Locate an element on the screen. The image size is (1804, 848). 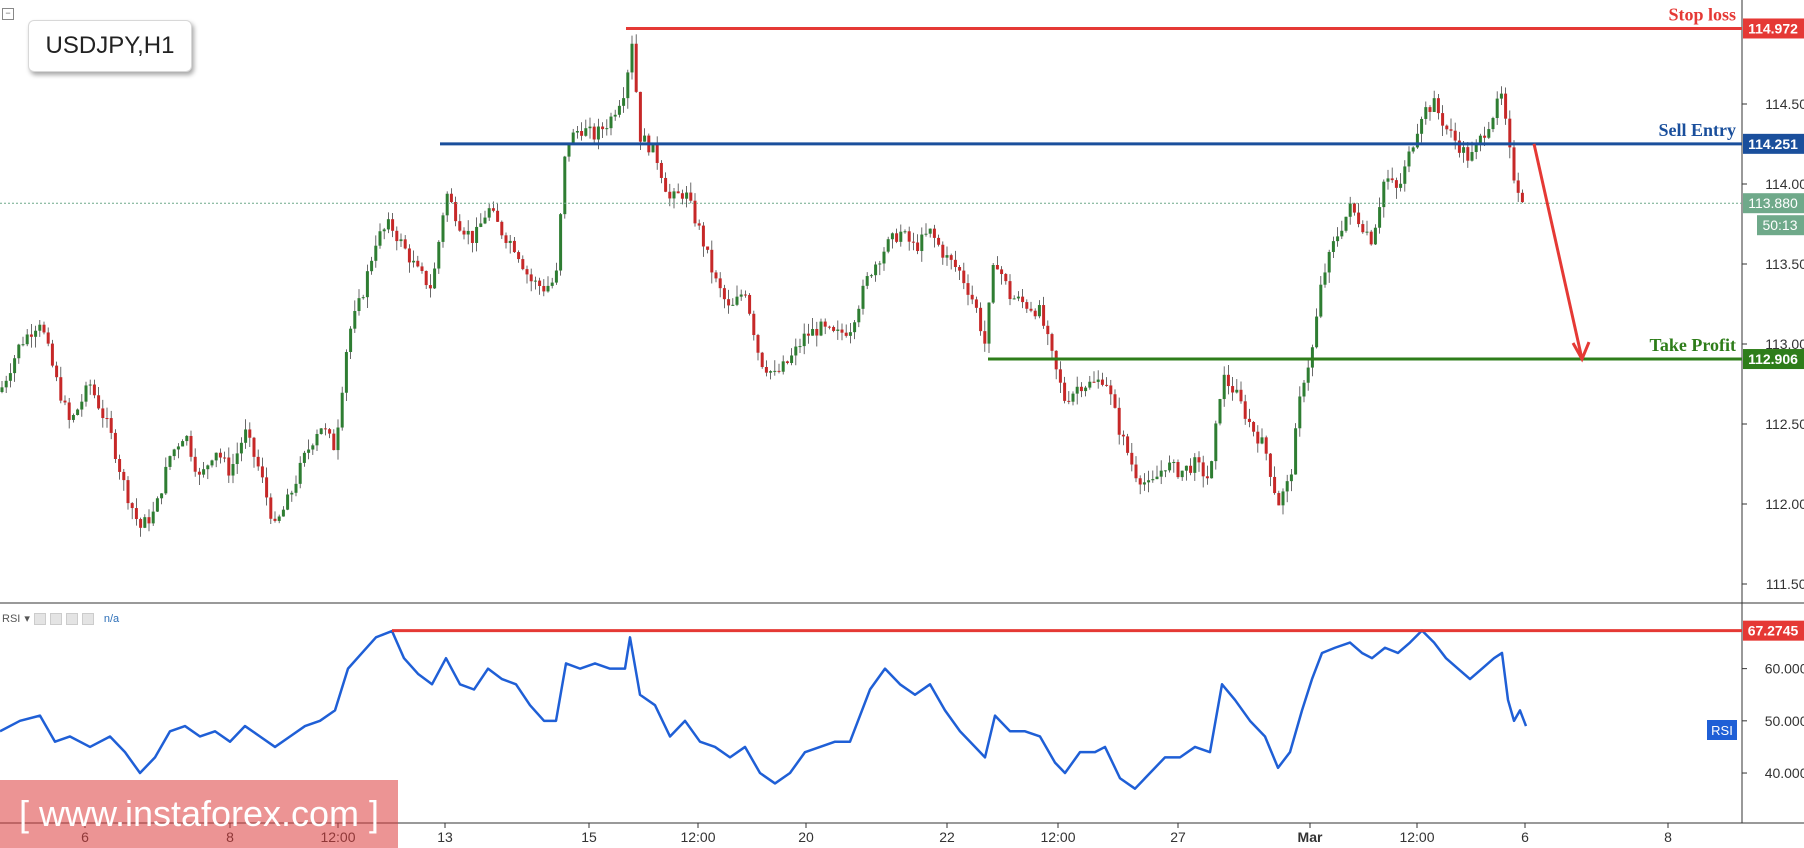
rsi-dropdown-icon: ▾ is located at coordinates (27, 619).